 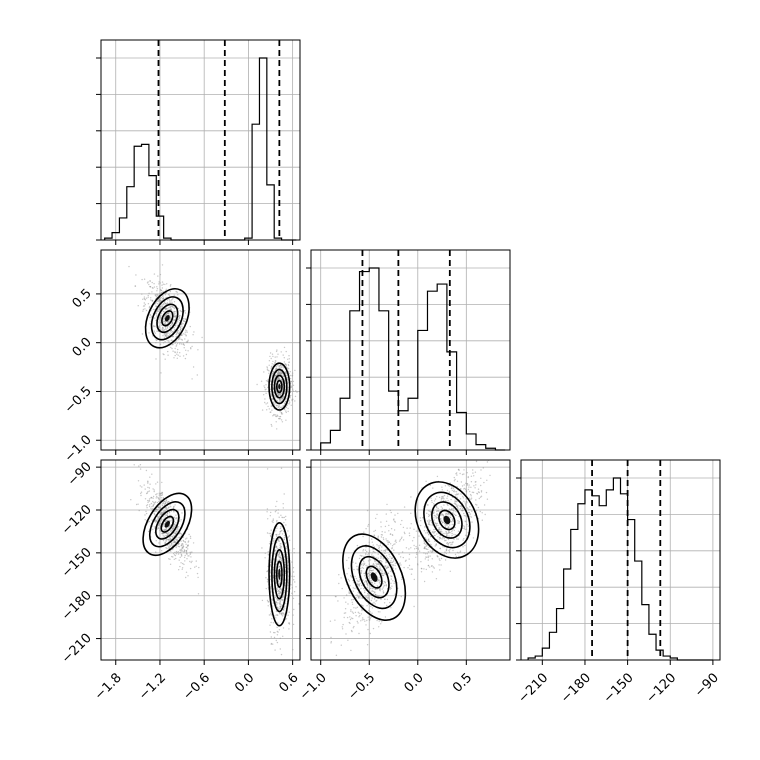 What do you see at coordinates (77, 649) in the screenshot?
I see `y-tick-label-p2: −210` at bounding box center [77, 649].